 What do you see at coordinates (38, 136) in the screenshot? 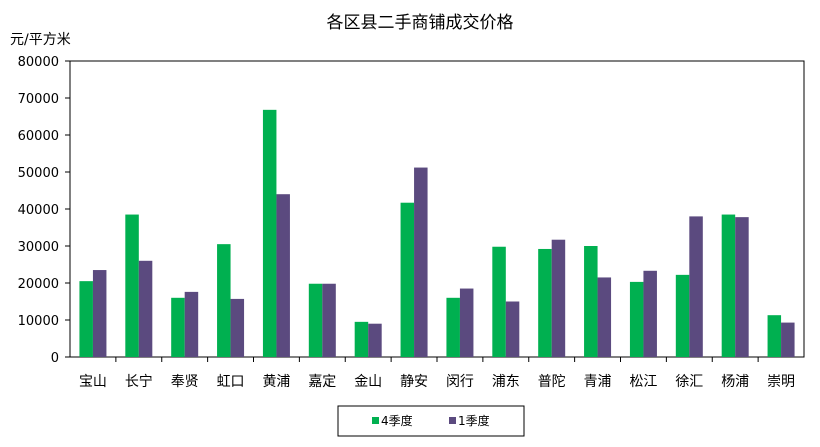
I see `y-tick-label: 60000` at bounding box center [38, 136].